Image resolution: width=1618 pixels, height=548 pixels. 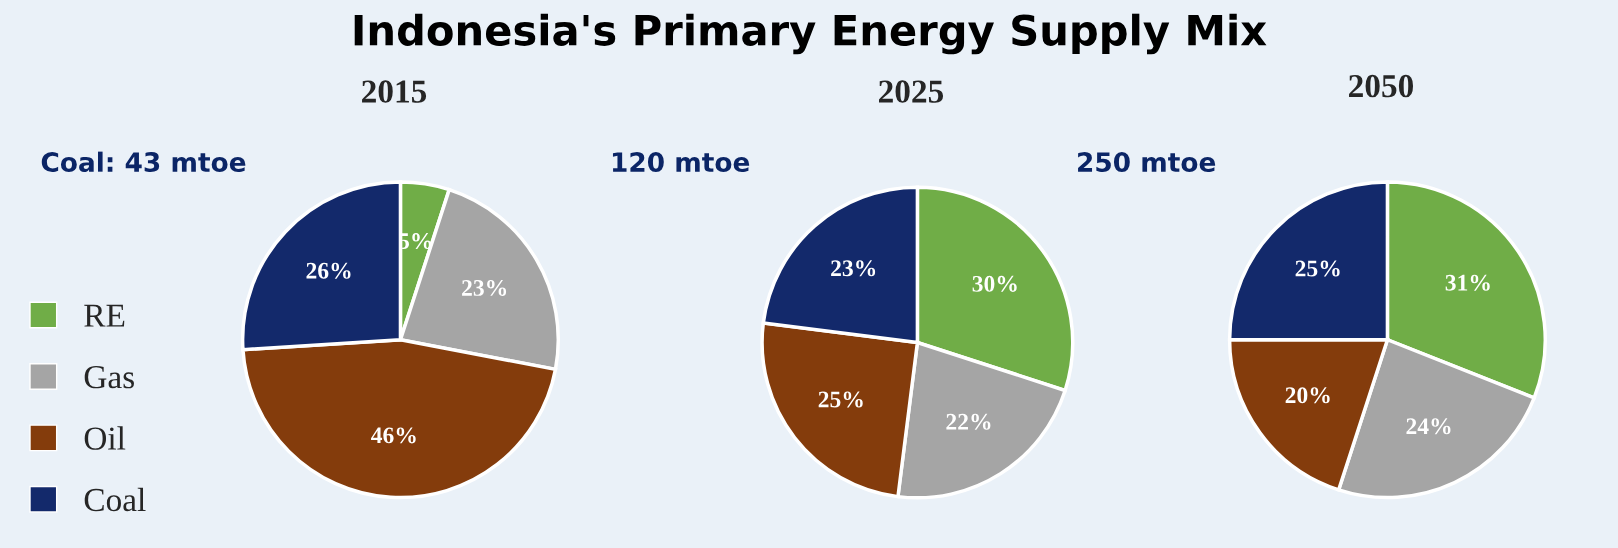 What do you see at coordinates (994, 283) in the screenshot?
I see `data-label: 30%` at bounding box center [994, 283].